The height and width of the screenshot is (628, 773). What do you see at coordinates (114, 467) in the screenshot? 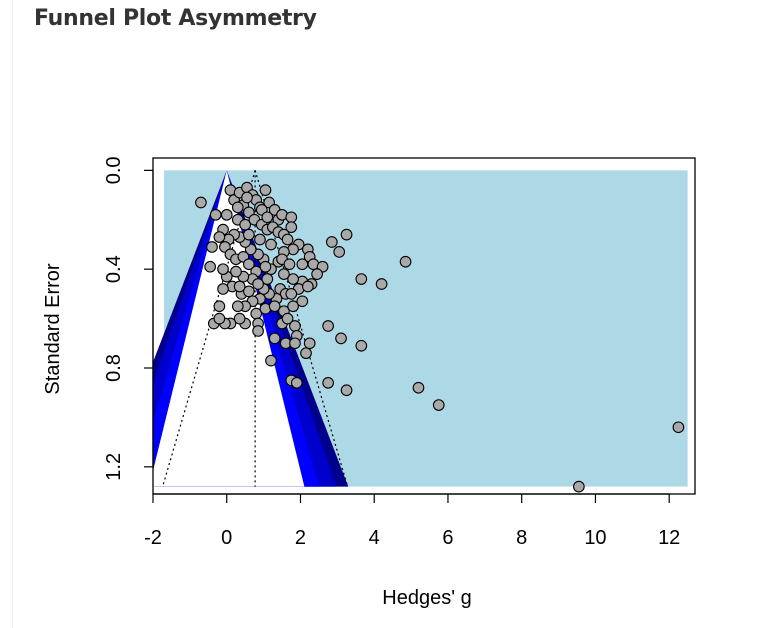
I see `y-tick-label: 1.2` at bounding box center [114, 467].